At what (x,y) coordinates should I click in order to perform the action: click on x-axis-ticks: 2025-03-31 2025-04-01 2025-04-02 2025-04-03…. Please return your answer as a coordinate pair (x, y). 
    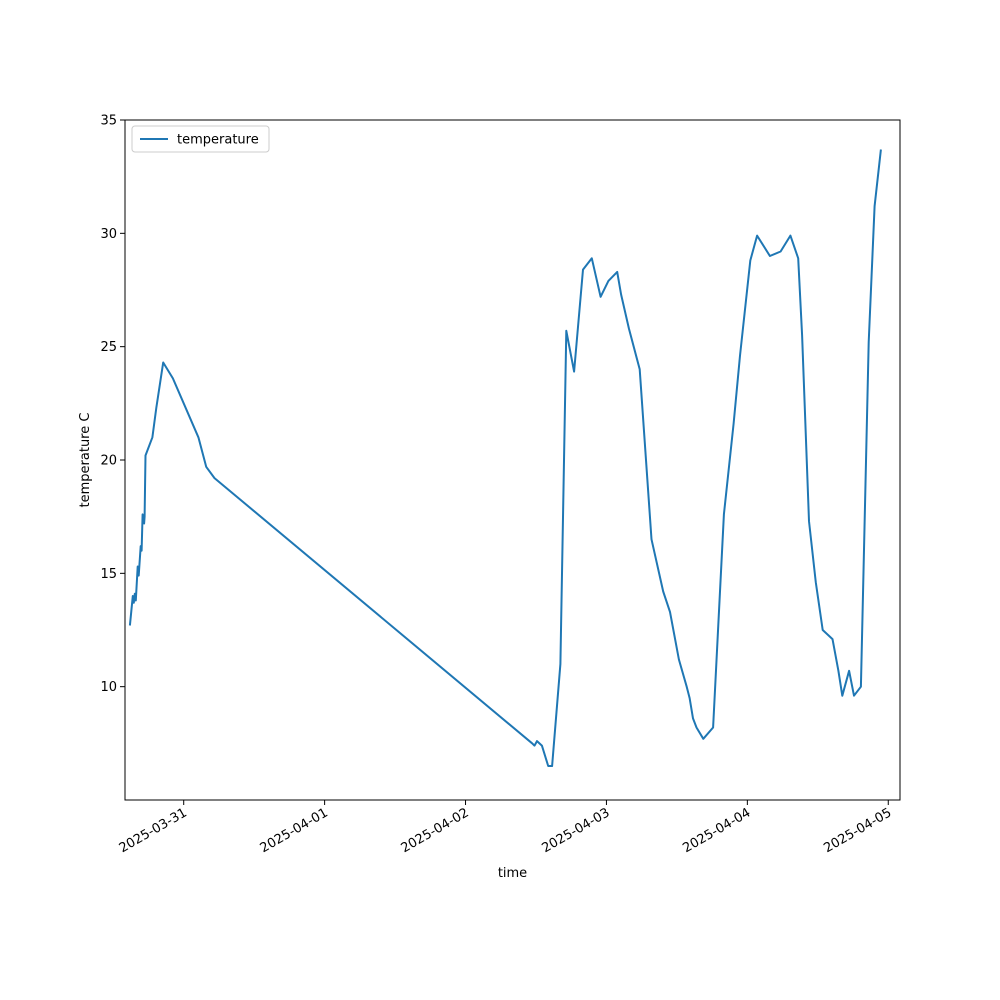
    Looking at the image, I should click on (505, 828).